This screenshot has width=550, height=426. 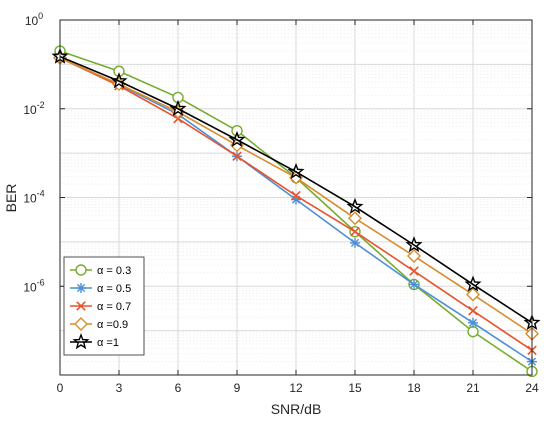 What do you see at coordinates (34, 19) in the screenshot?
I see `y-tick-label: 10⁰` at bounding box center [34, 19].